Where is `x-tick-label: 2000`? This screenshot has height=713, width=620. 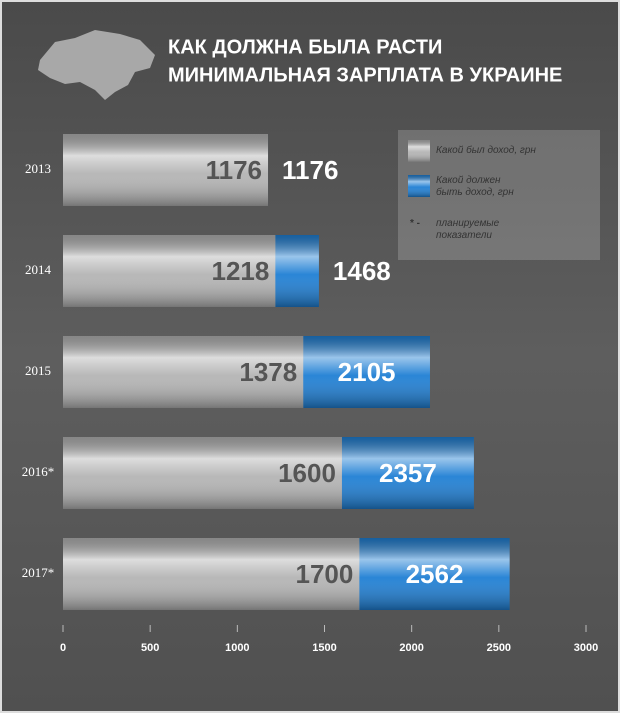
x-tick-label: 2000 is located at coordinates (411, 648).